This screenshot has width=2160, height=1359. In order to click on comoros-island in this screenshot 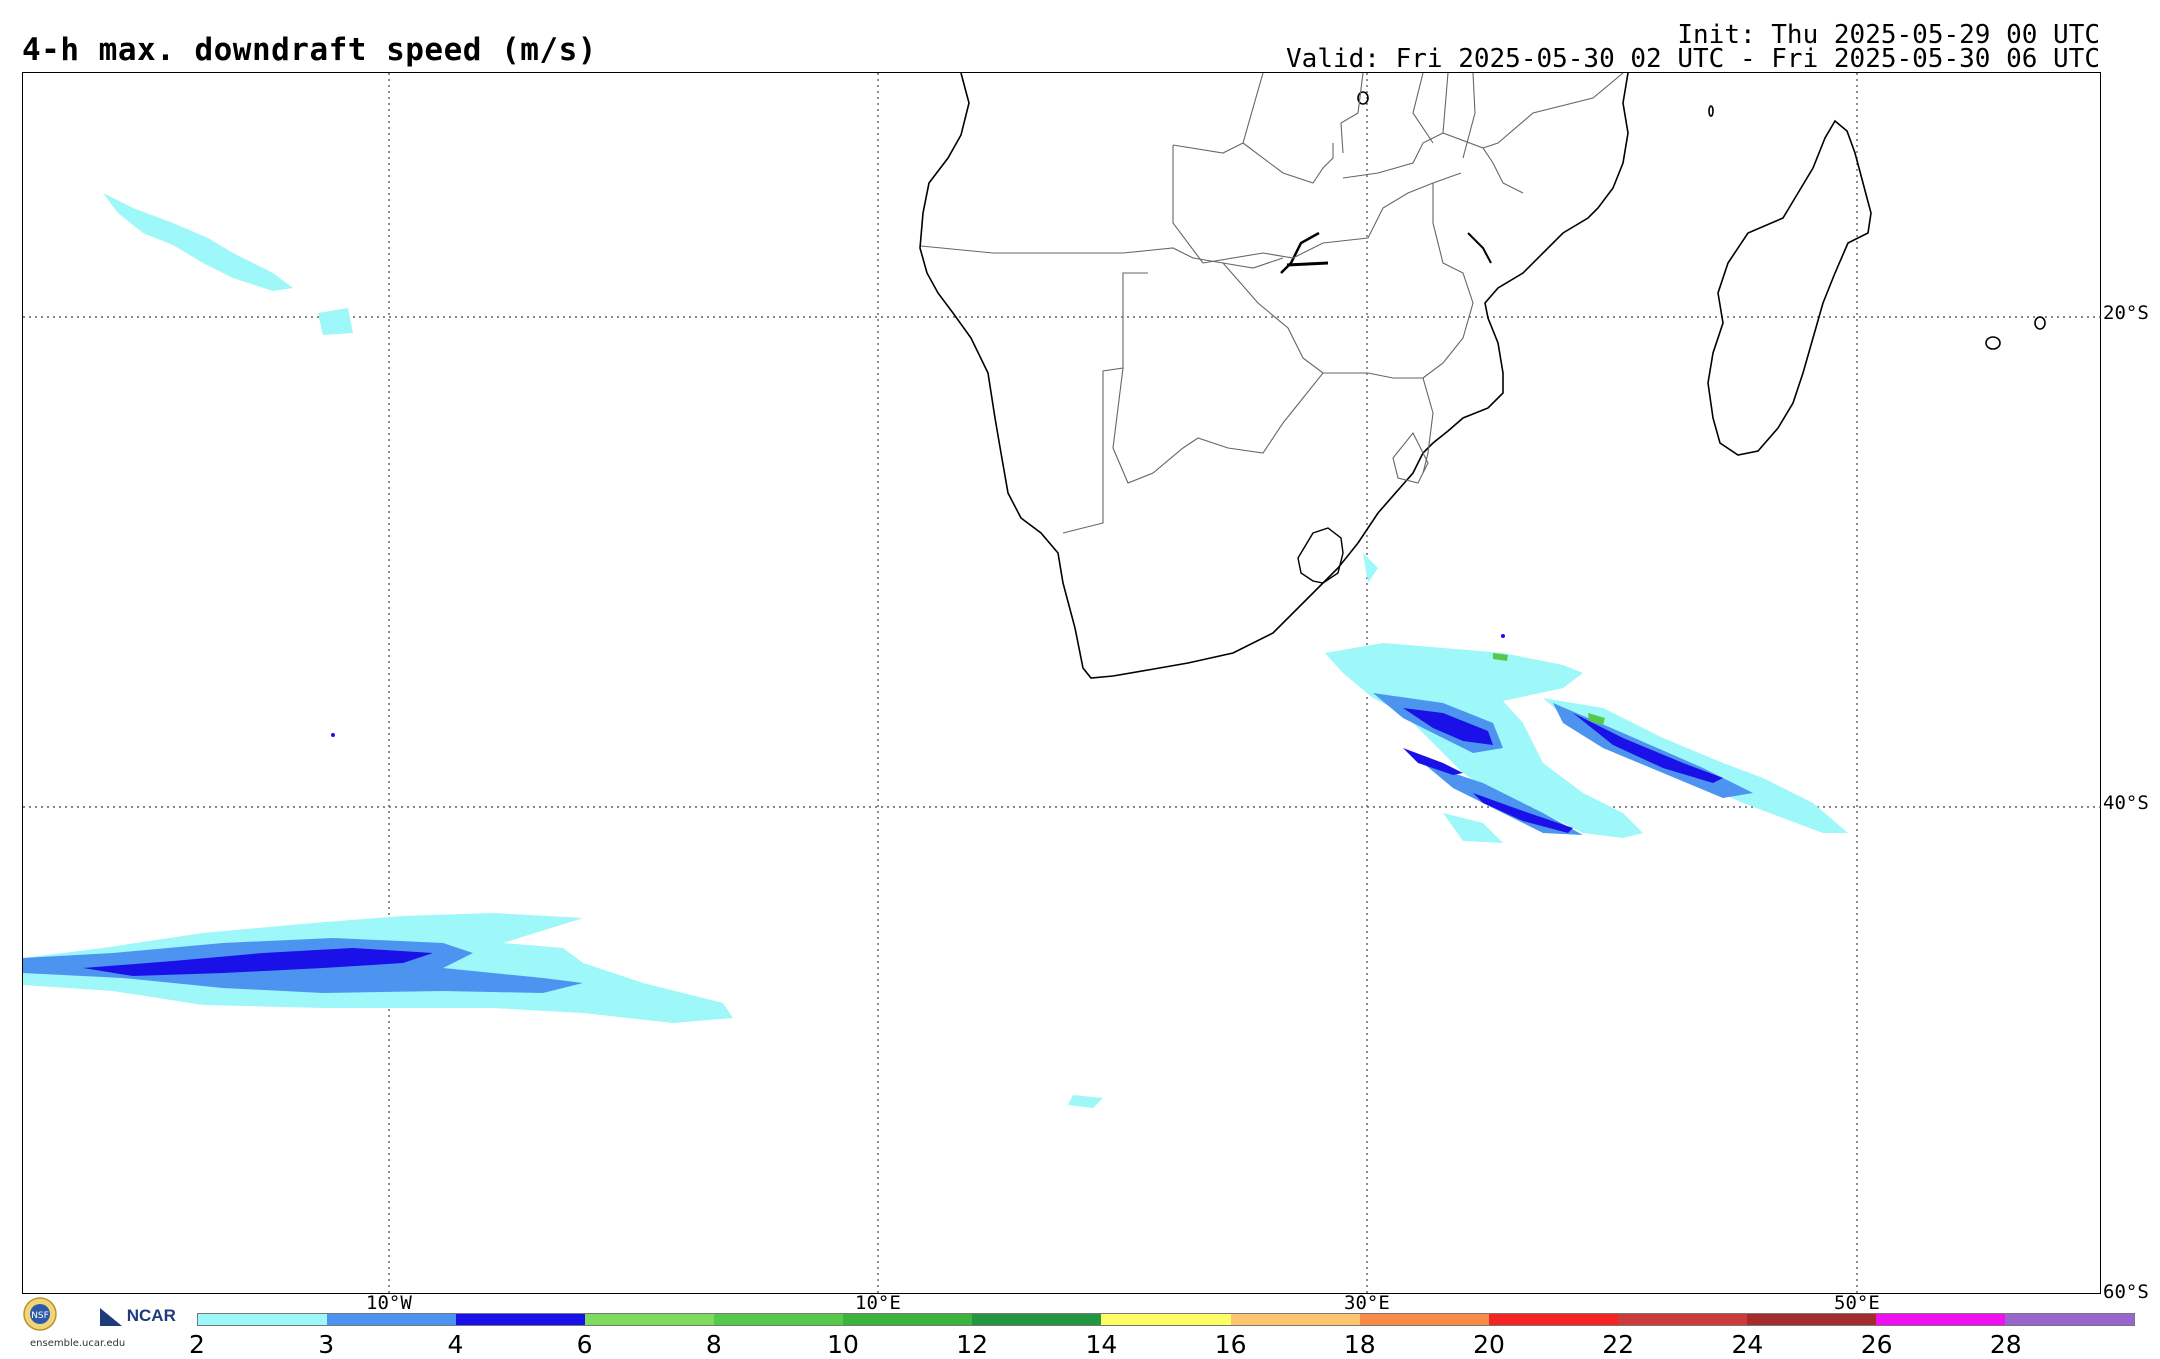, I will do `click(1711, 111)`.